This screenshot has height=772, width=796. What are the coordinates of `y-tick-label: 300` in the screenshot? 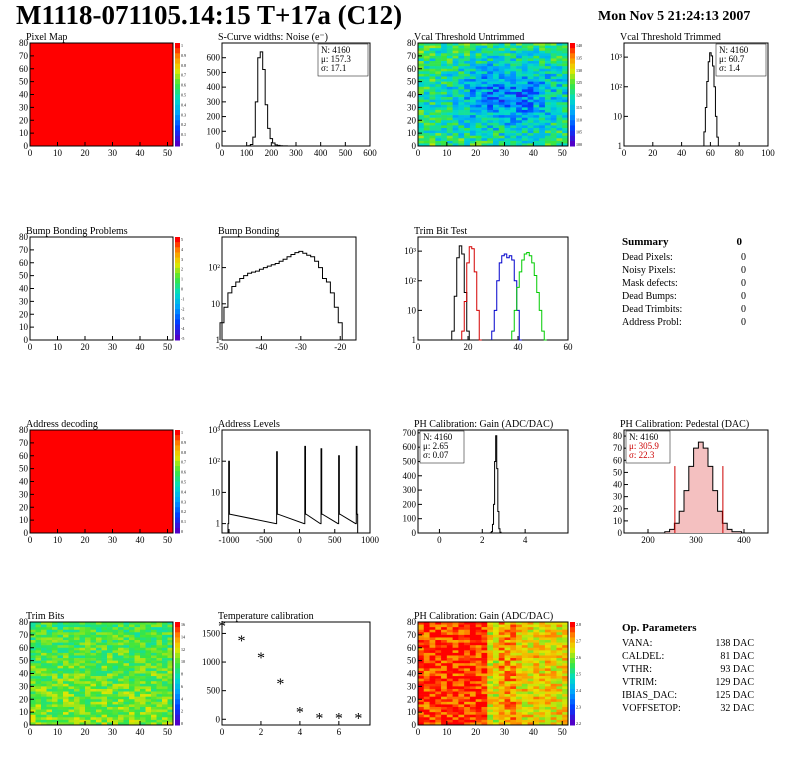 It's located at (410, 490).